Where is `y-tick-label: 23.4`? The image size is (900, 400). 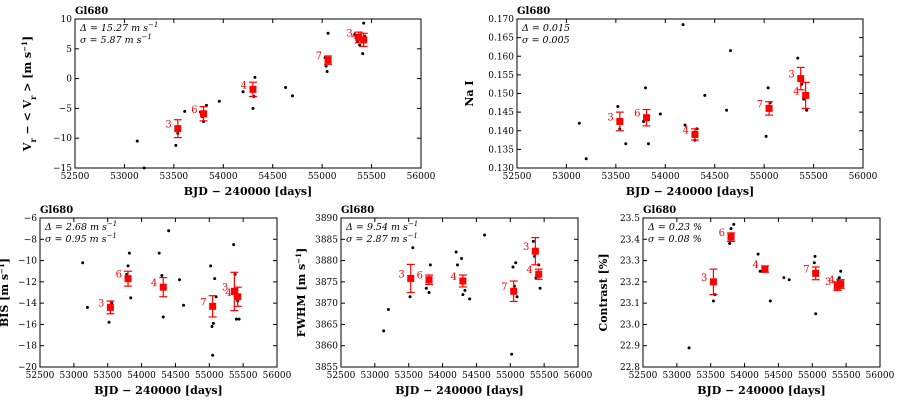 y-tick-label: 23.4 is located at coordinates (630, 240).